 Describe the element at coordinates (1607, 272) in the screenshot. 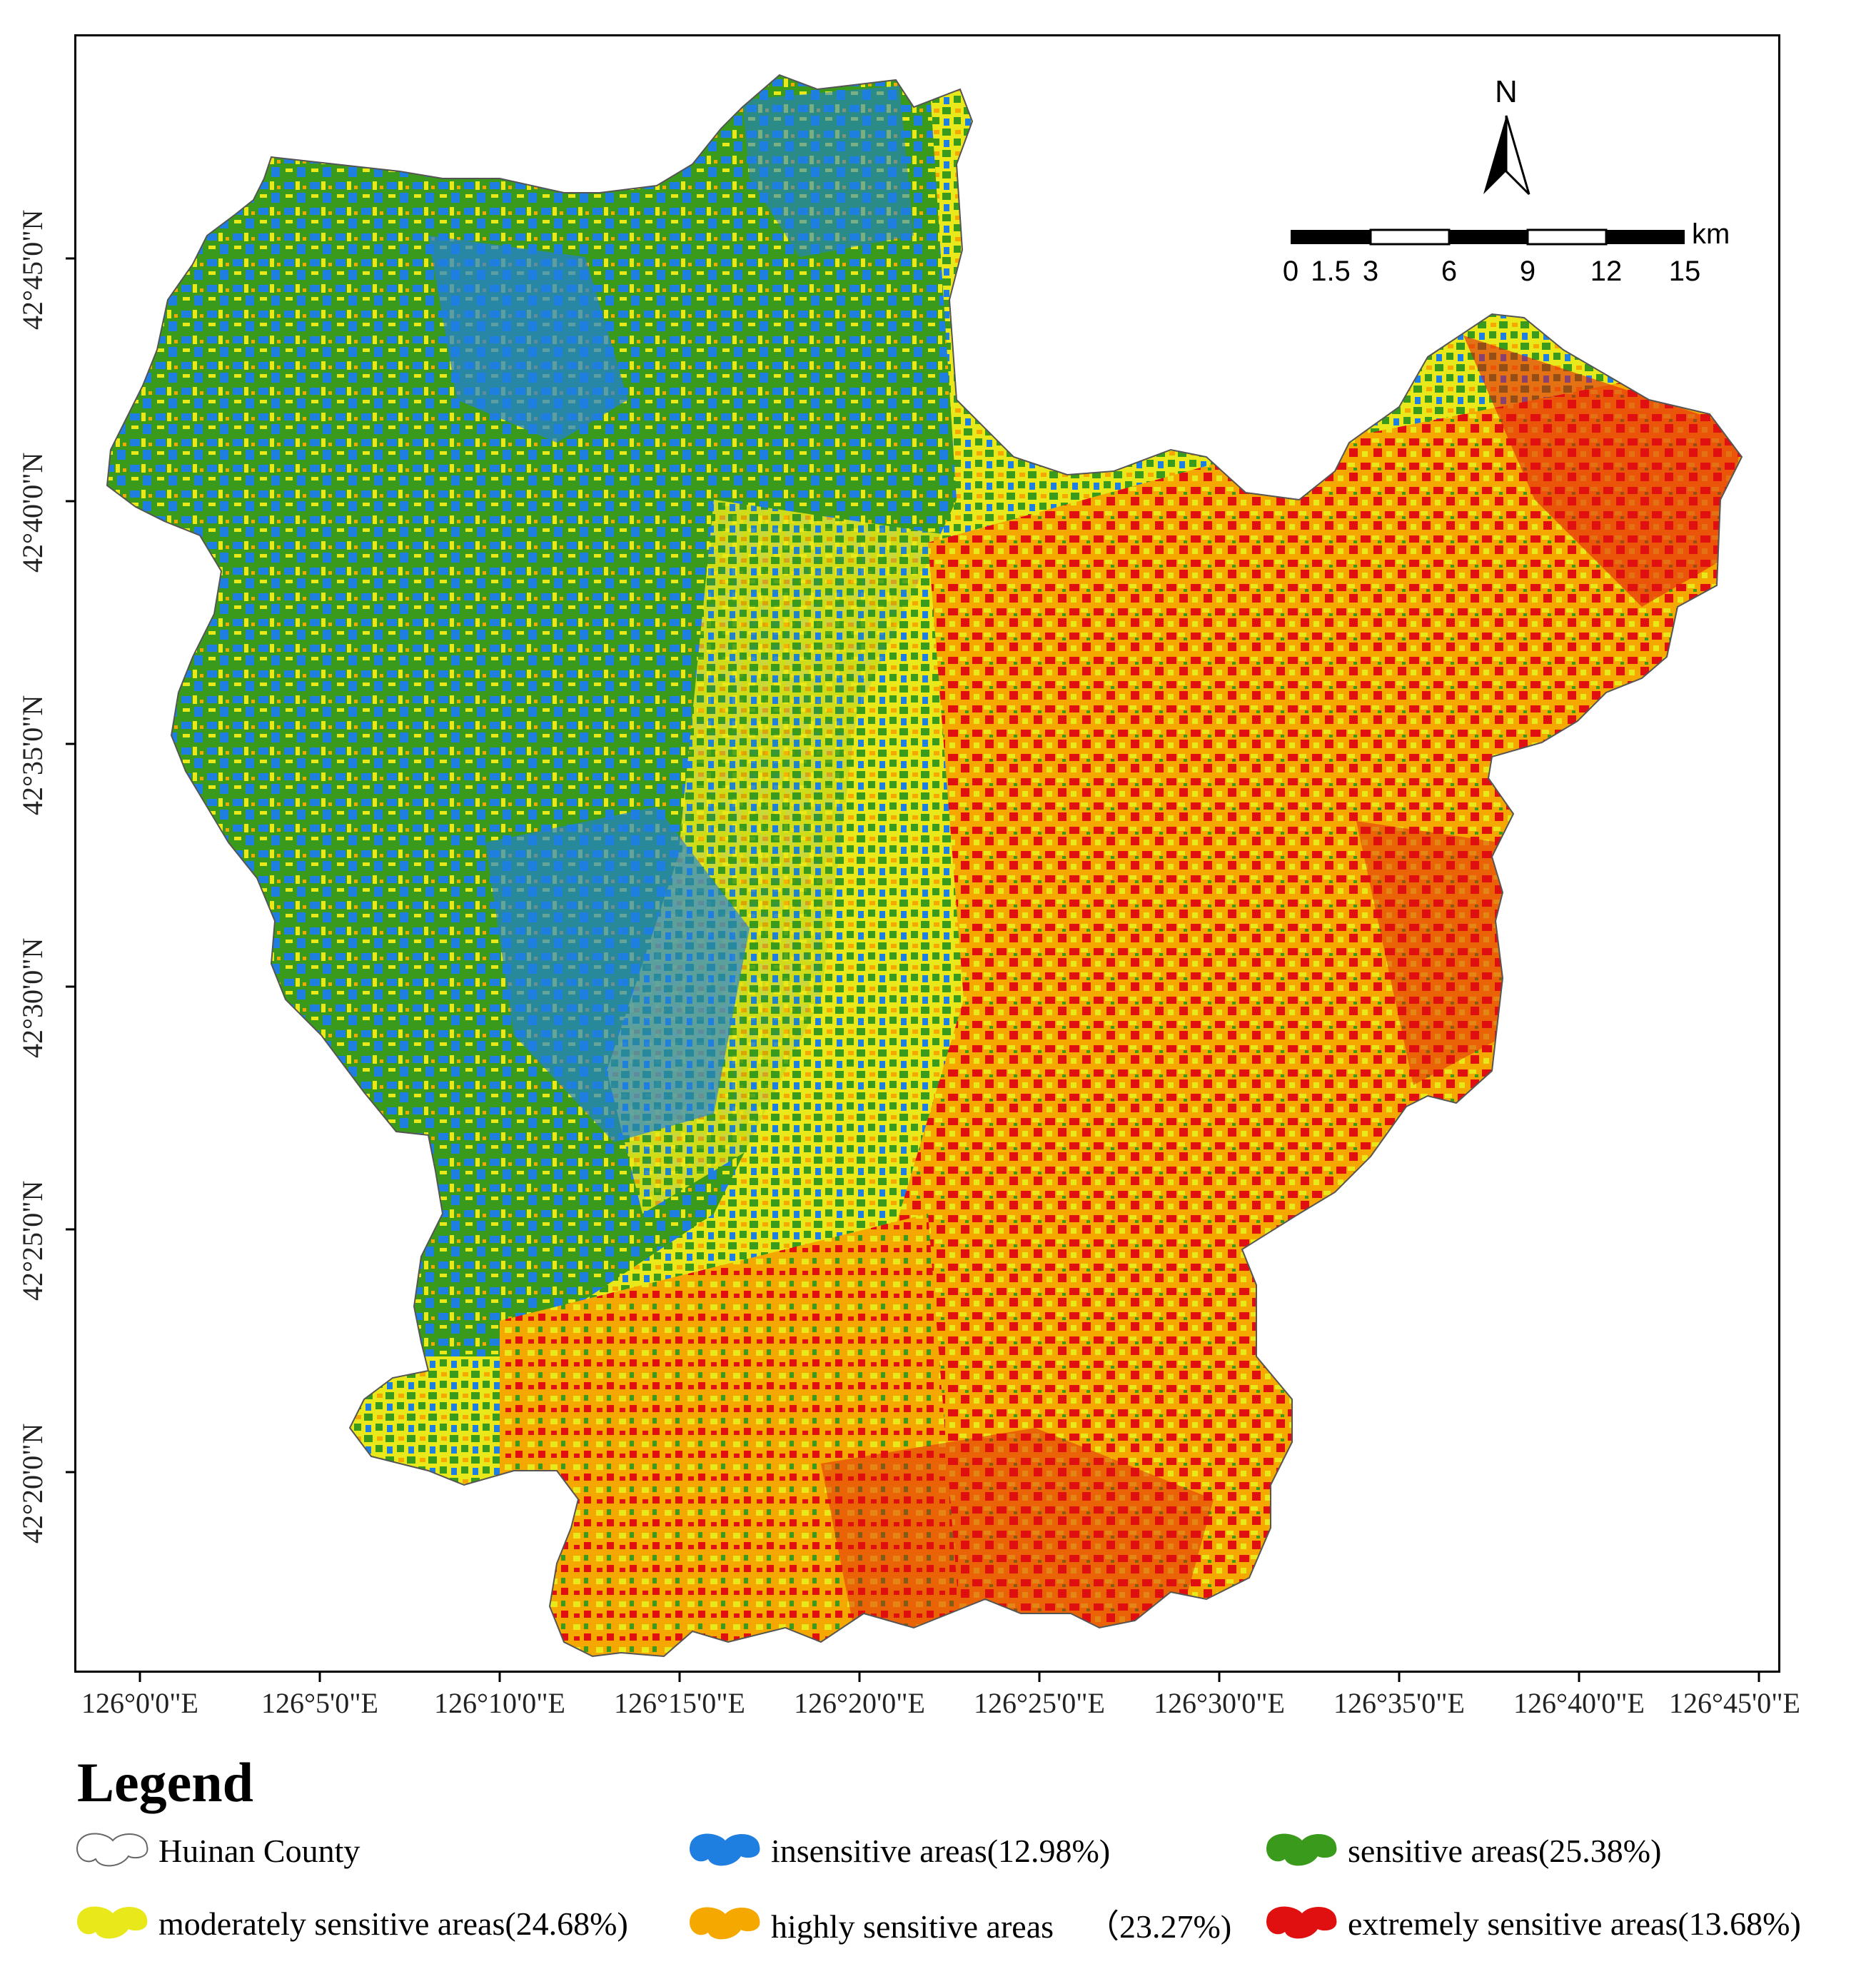

I see `scale-tick: 12` at that location.